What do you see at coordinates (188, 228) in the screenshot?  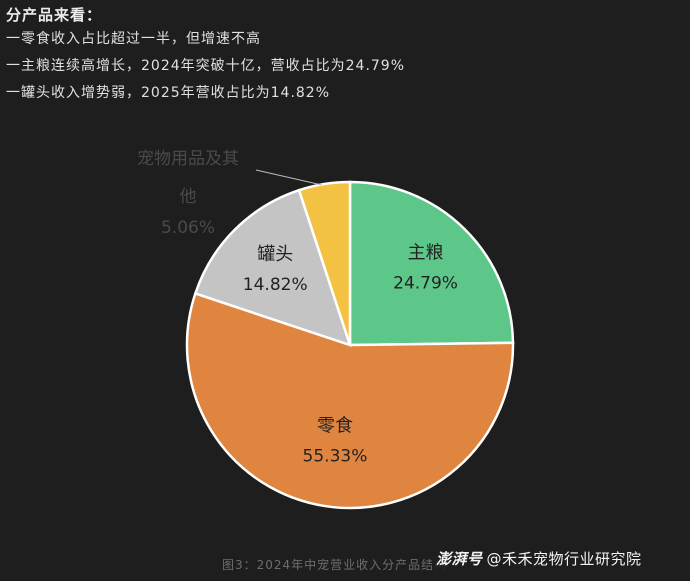 I see `slice-label-value-4: 5.06%` at bounding box center [188, 228].